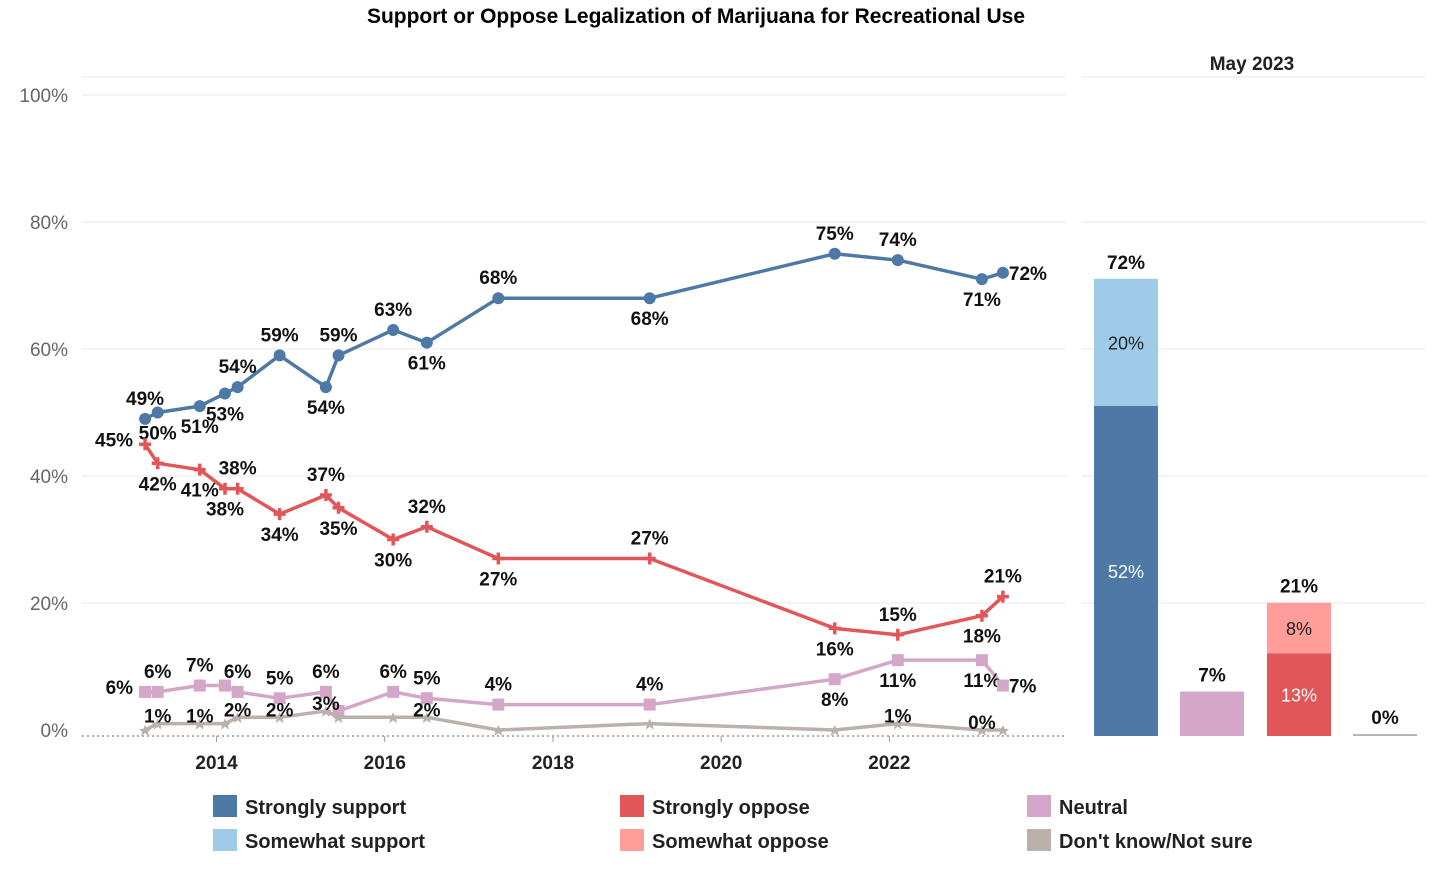 The width and height of the screenshot is (1442, 877). Describe the element at coordinates (326, 704) in the screenshot. I see `data-label: 3%` at that location.